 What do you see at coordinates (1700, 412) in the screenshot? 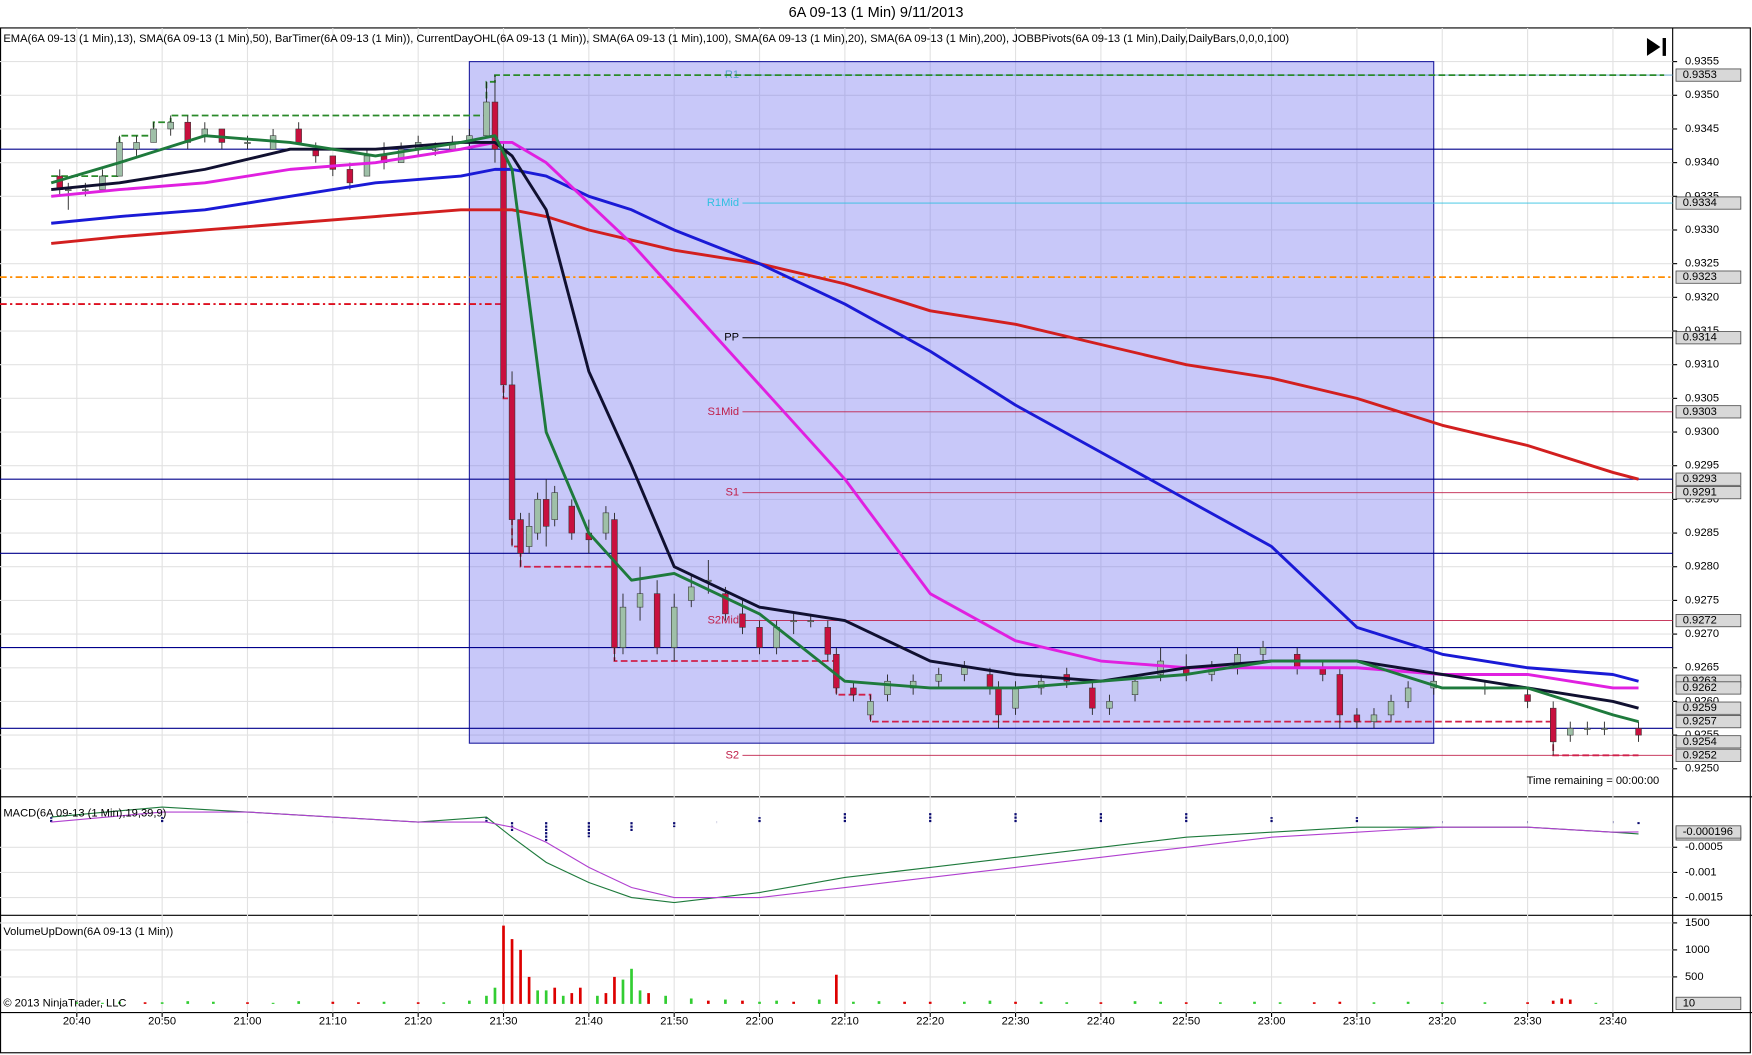
I see `price-marker-label: 0.9303` at bounding box center [1700, 412].